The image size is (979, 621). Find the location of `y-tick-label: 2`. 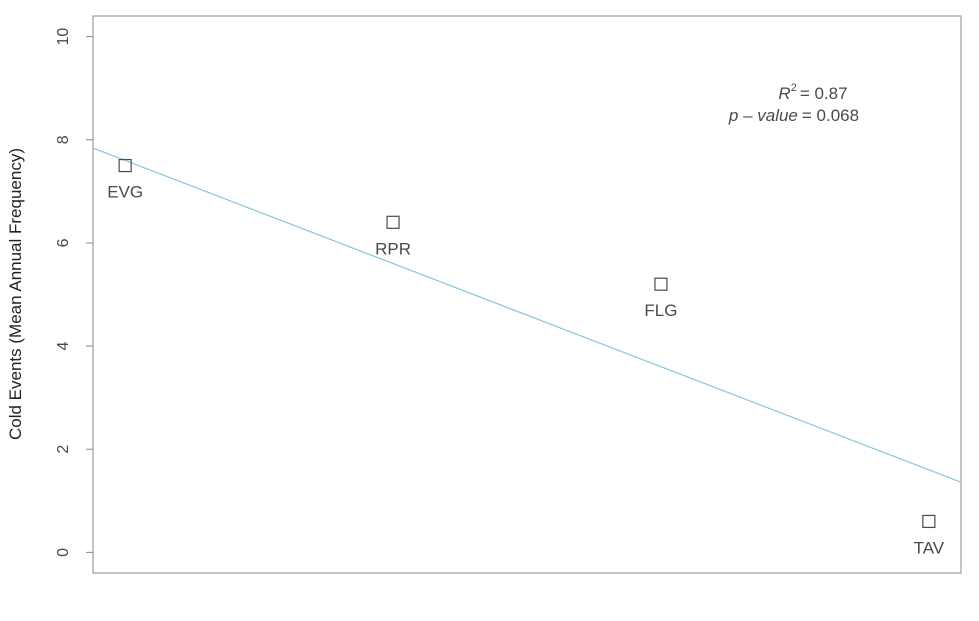

y-tick-label: 2 is located at coordinates (63, 449).